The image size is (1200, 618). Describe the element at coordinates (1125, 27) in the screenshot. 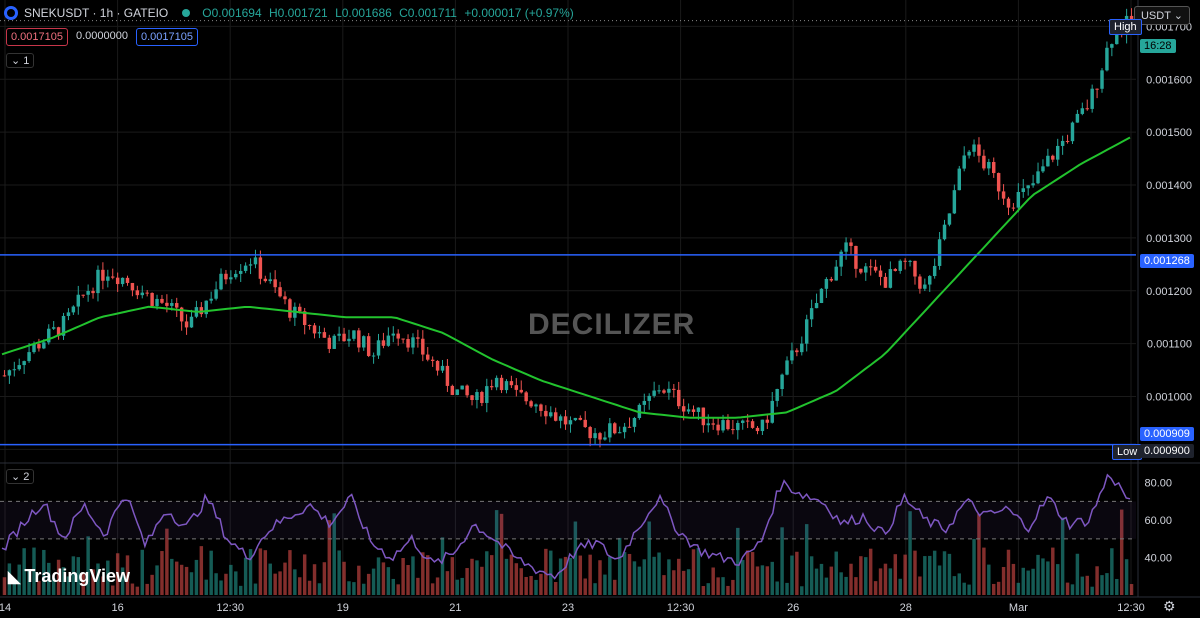

I see `high-label-tag: High` at that location.